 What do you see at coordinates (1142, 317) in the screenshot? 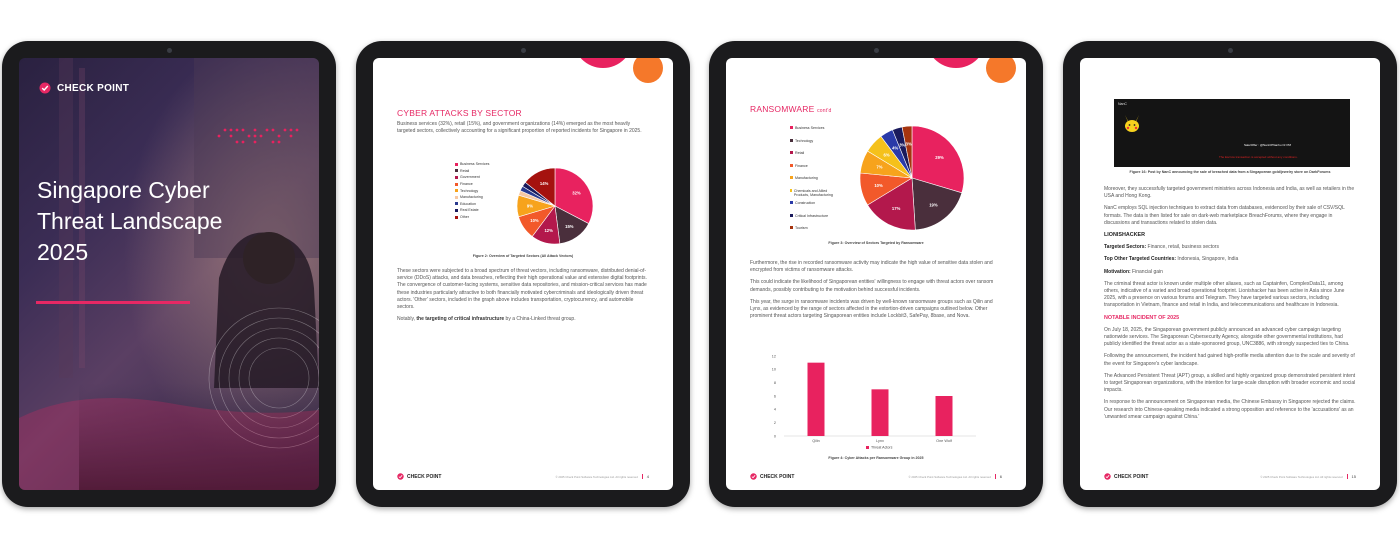
I see `section-heading: NOTABLE INCIDENT OF 2025` at bounding box center [1142, 317].